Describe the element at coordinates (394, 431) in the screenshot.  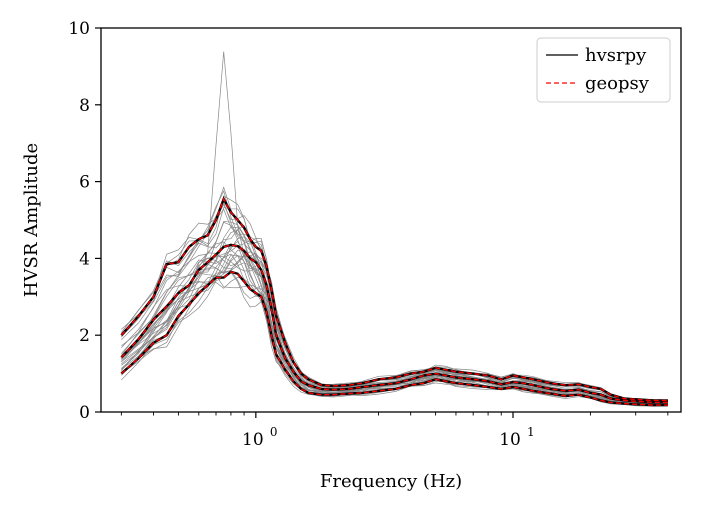
I see `x-axis: 10 0 10 1` at that location.